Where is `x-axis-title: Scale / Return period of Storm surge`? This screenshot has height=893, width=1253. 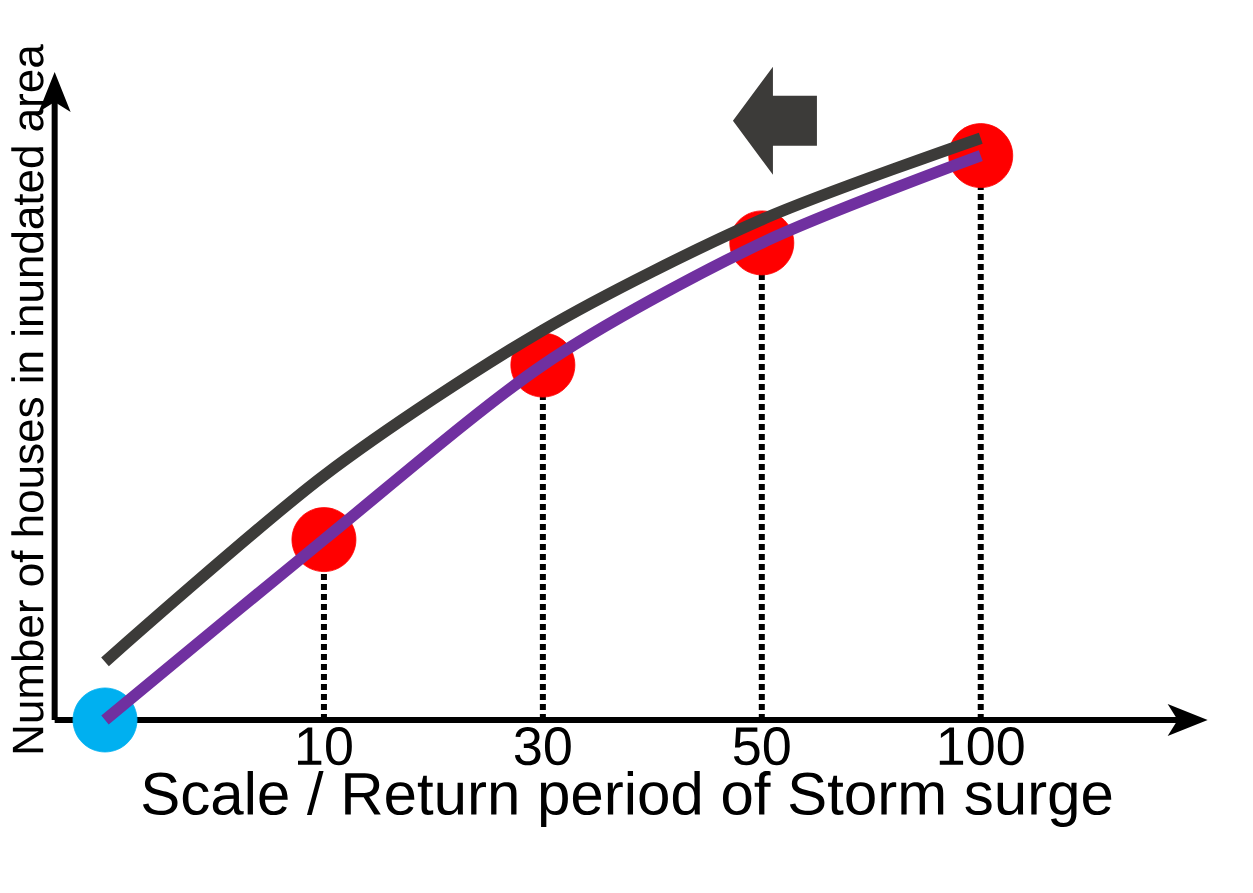 x-axis-title: Scale / Return period of Storm surge is located at coordinates (627, 799).